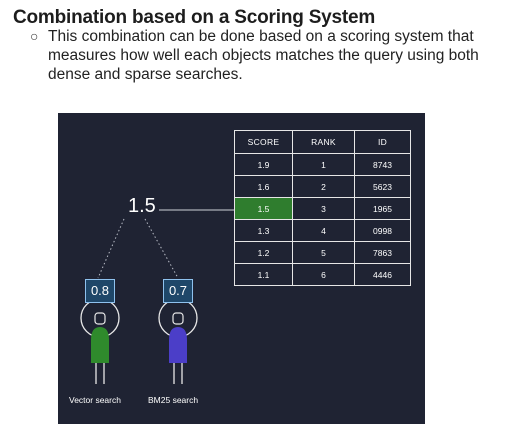  I want to click on person-icon-bm25, so click(178, 341).